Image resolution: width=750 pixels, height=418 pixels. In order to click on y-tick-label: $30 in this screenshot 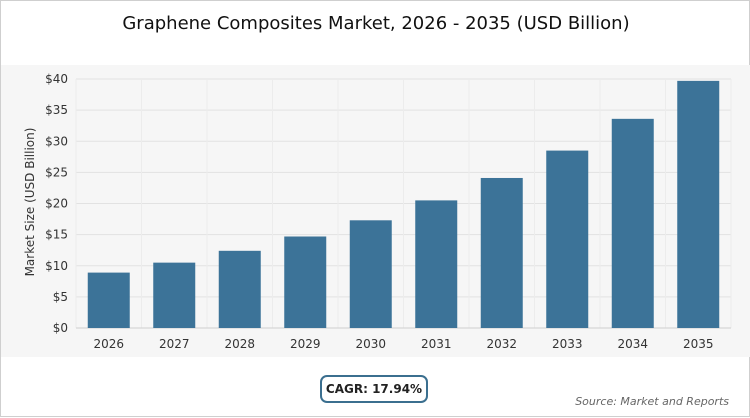, I will do `click(56, 141)`.